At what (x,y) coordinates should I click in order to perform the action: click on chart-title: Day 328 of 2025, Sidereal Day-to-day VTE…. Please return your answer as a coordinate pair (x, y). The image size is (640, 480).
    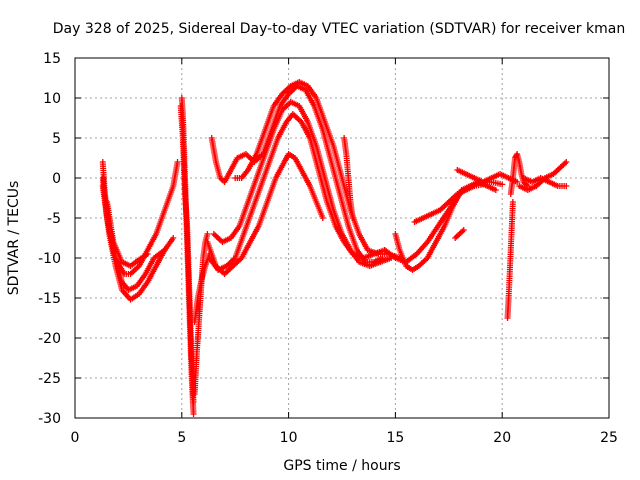
    Looking at the image, I should click on (339, 29).